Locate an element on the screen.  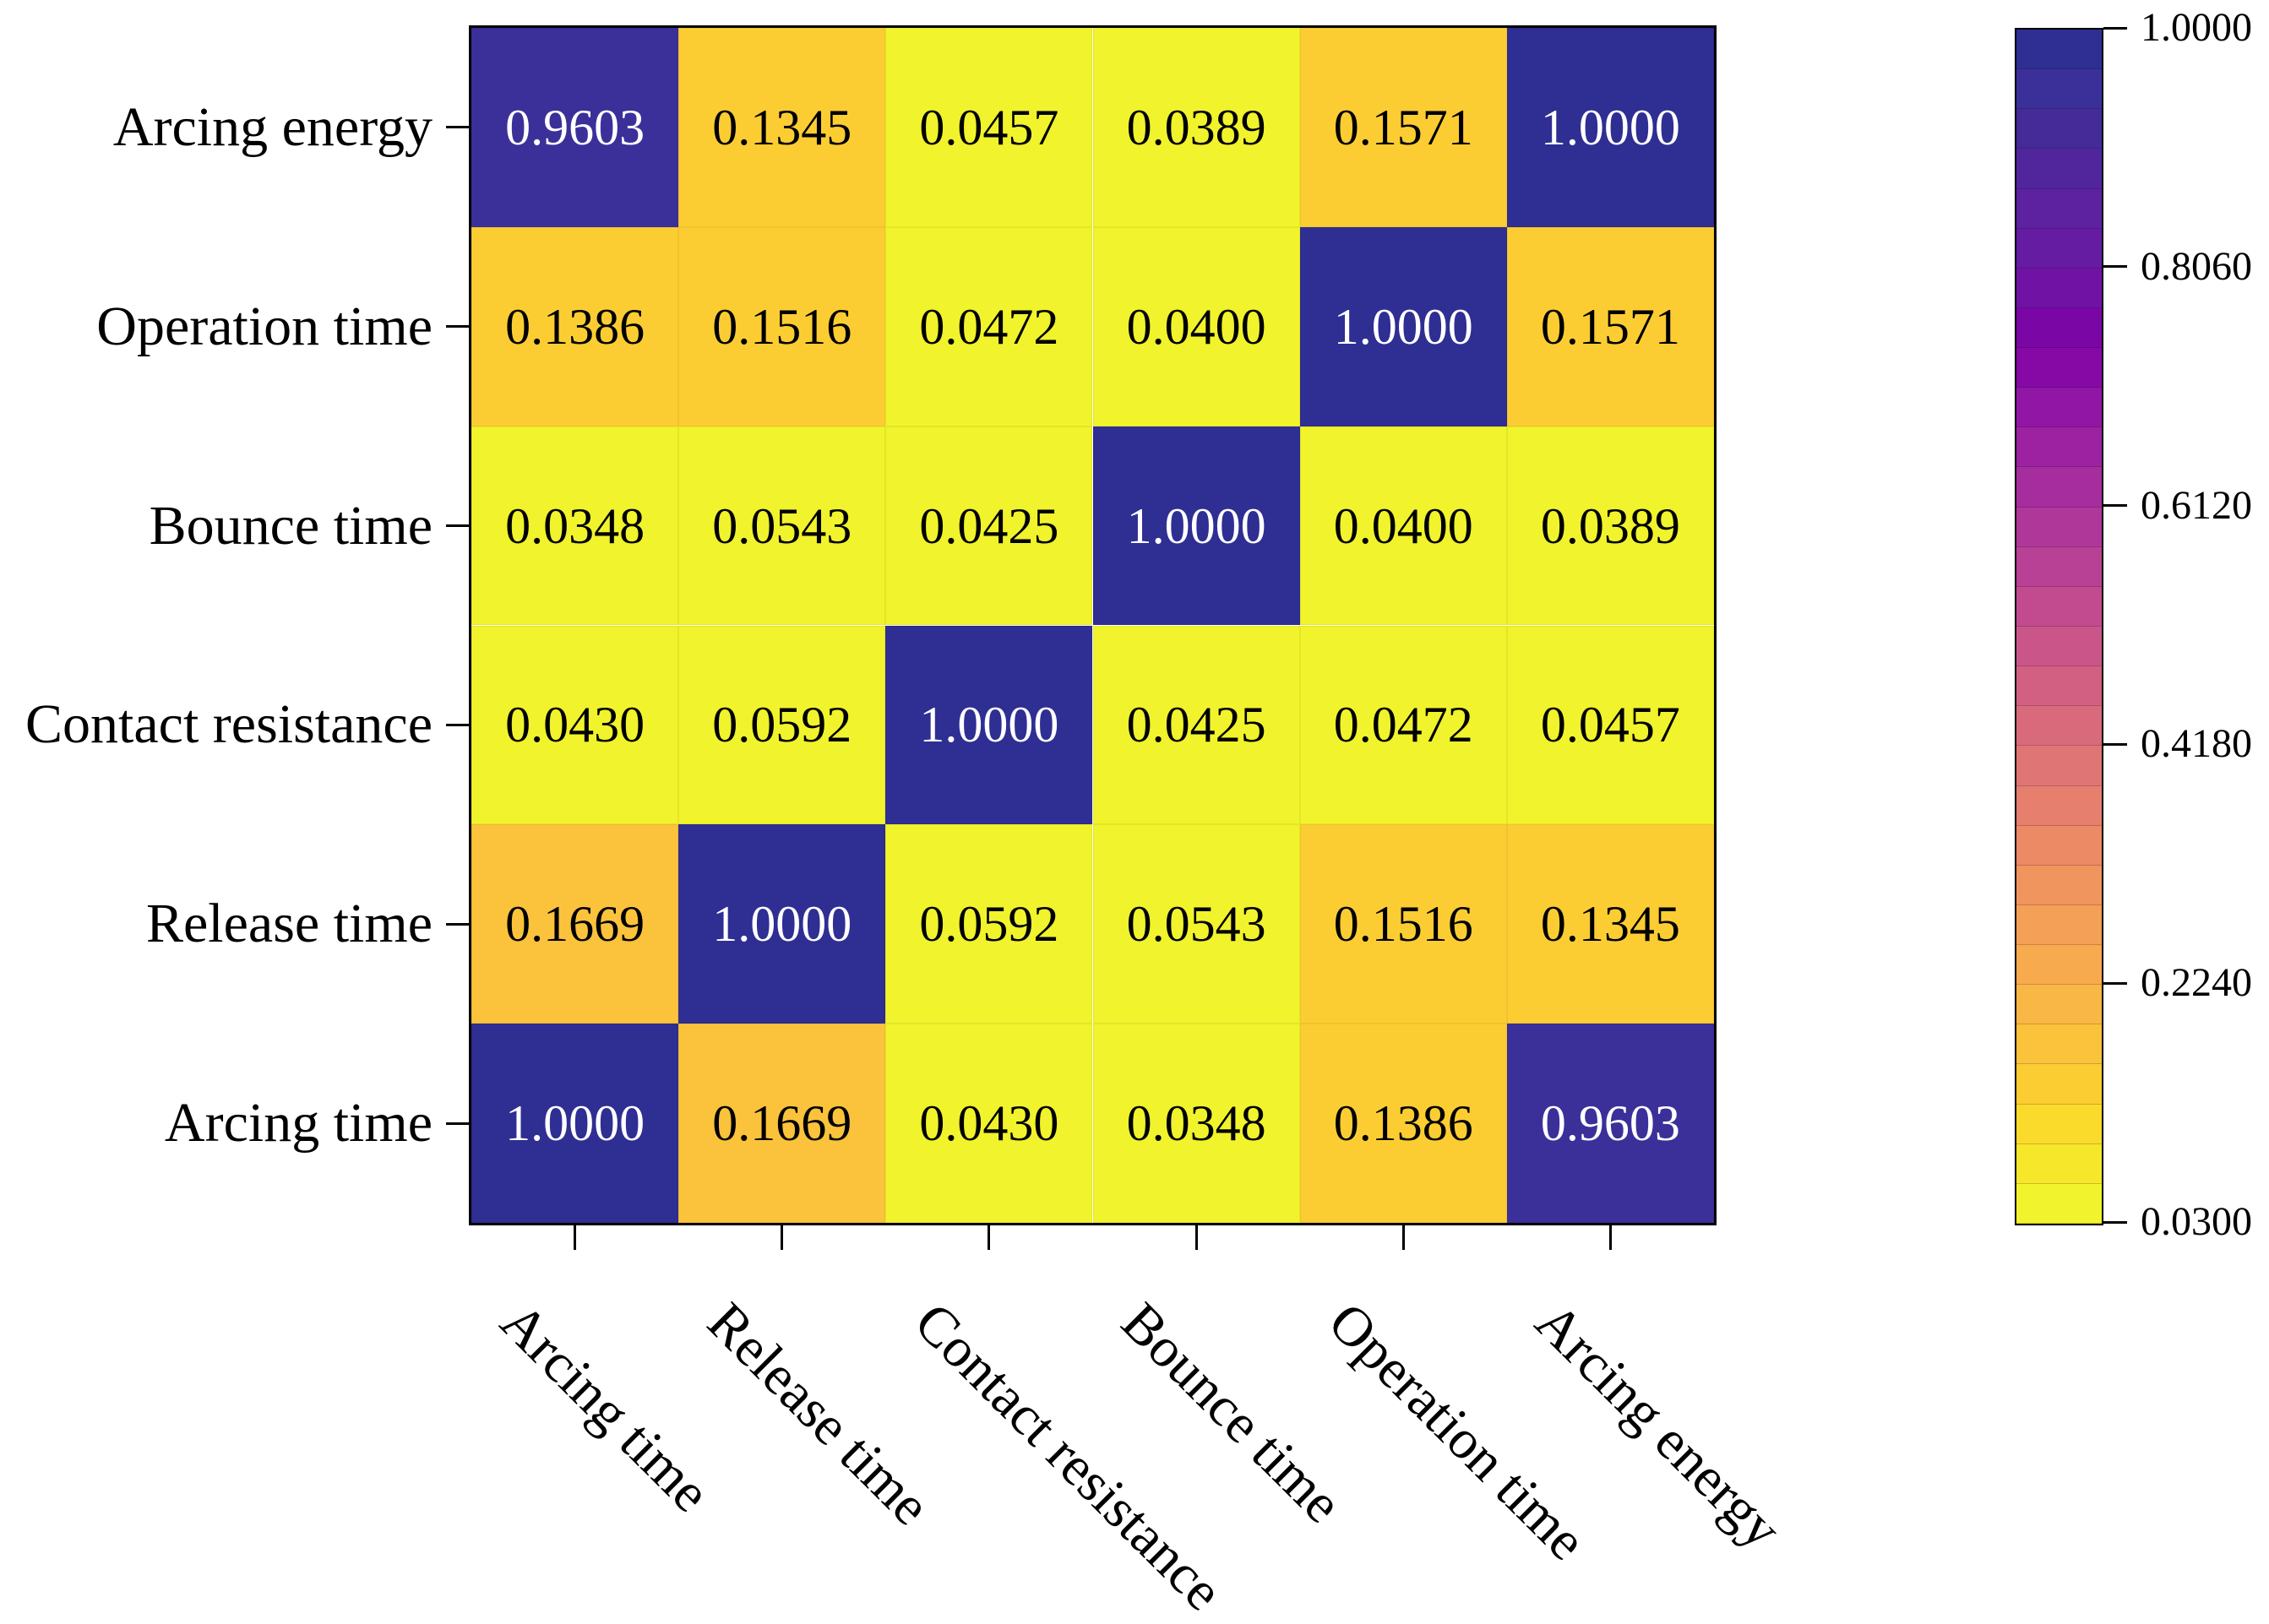
heatmap-cell-value: 0.9603 is located at coordinates (575, 127).